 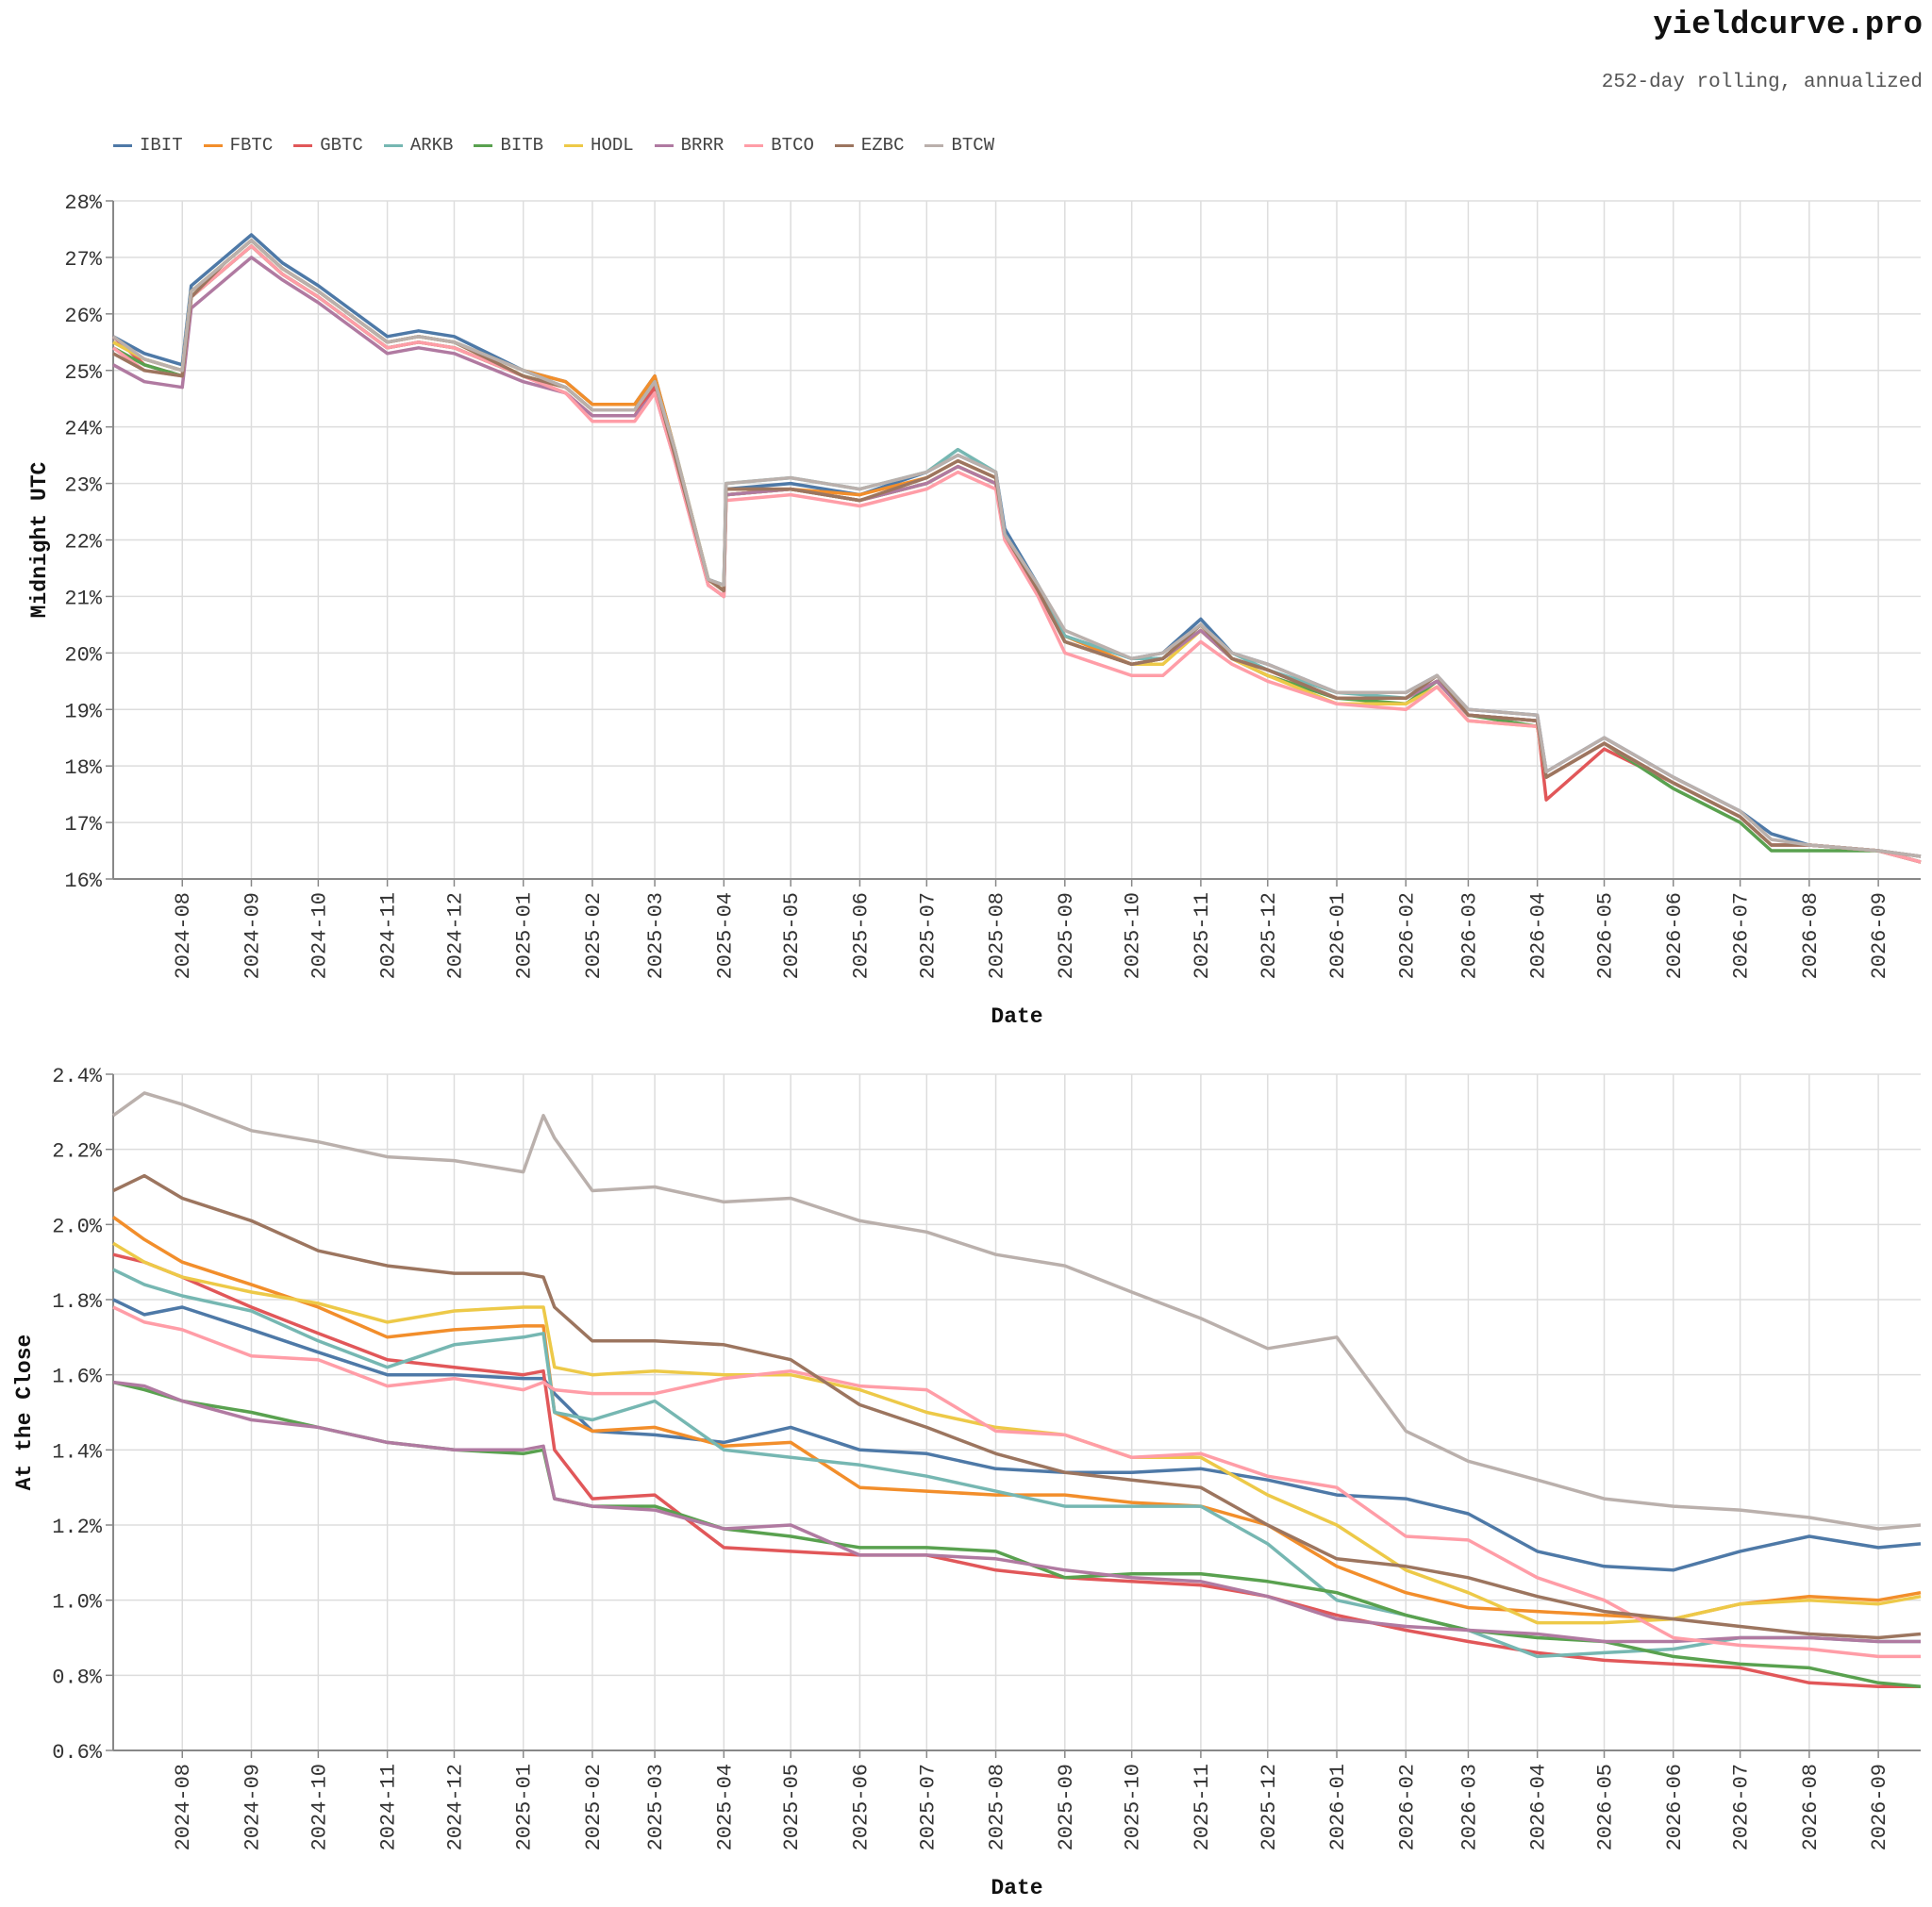 I want to click on chart-subtitle: 252-day rolling, annualized, so click(x=1762, y=82).